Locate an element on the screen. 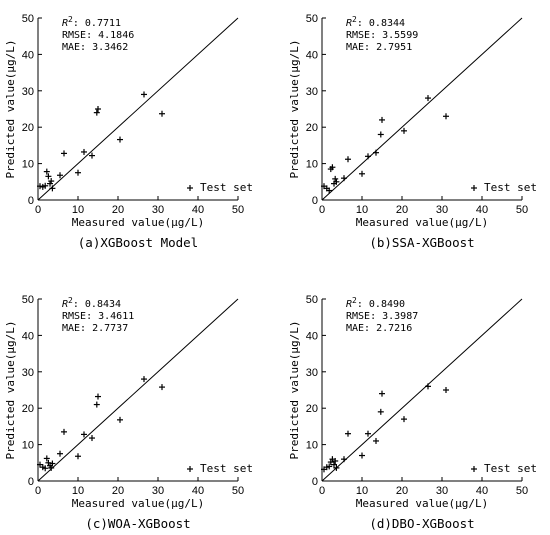 This screenshot has height=535, width=550. rmse-stat: RMSE: 3.3987 is located at coordinates (382, 316).